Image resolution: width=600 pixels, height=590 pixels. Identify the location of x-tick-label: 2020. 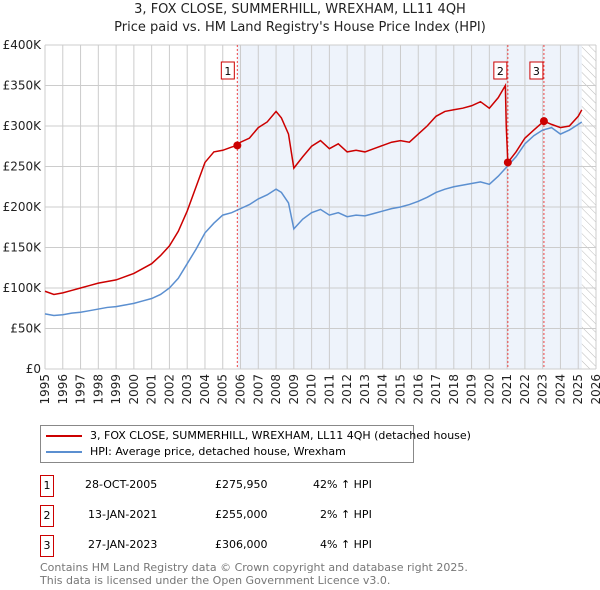
(489, 389).